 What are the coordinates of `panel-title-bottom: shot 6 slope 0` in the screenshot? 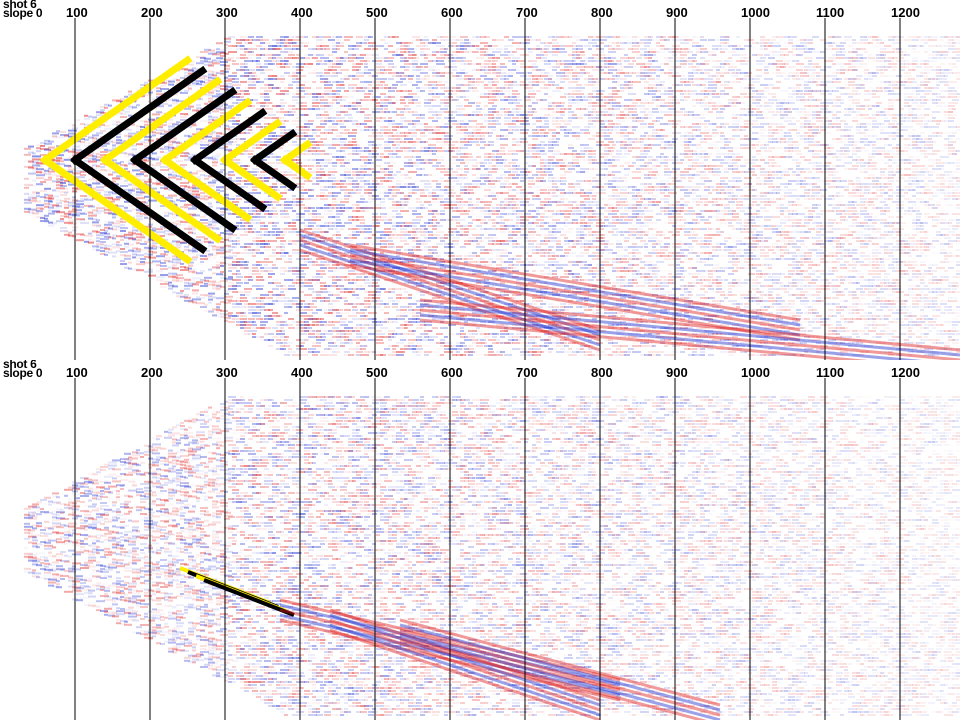 It's located at (23, 369).